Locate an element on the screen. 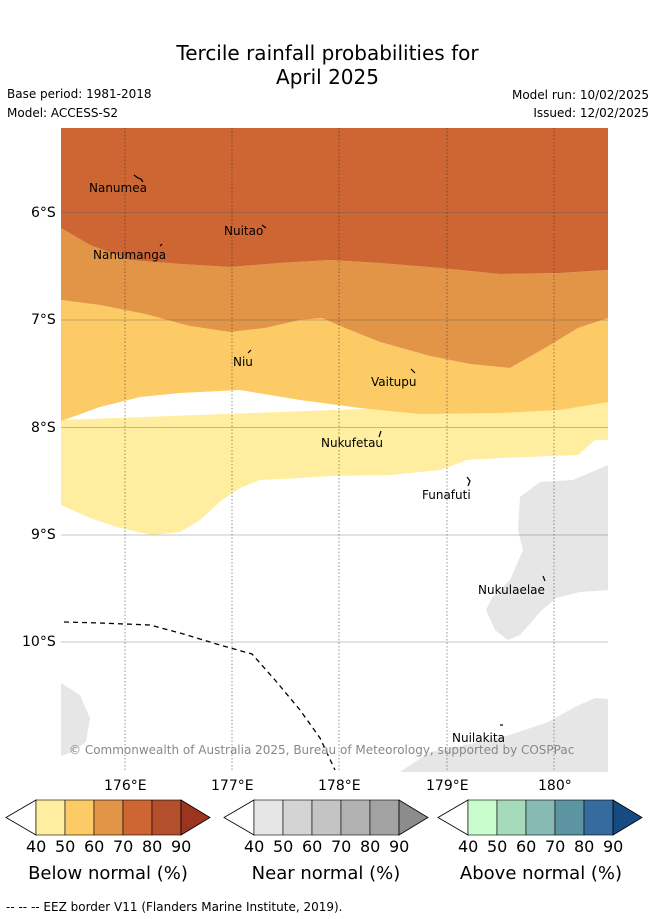  model-name: Model: ACCESS-S2 is located at coordinates (63, 113).